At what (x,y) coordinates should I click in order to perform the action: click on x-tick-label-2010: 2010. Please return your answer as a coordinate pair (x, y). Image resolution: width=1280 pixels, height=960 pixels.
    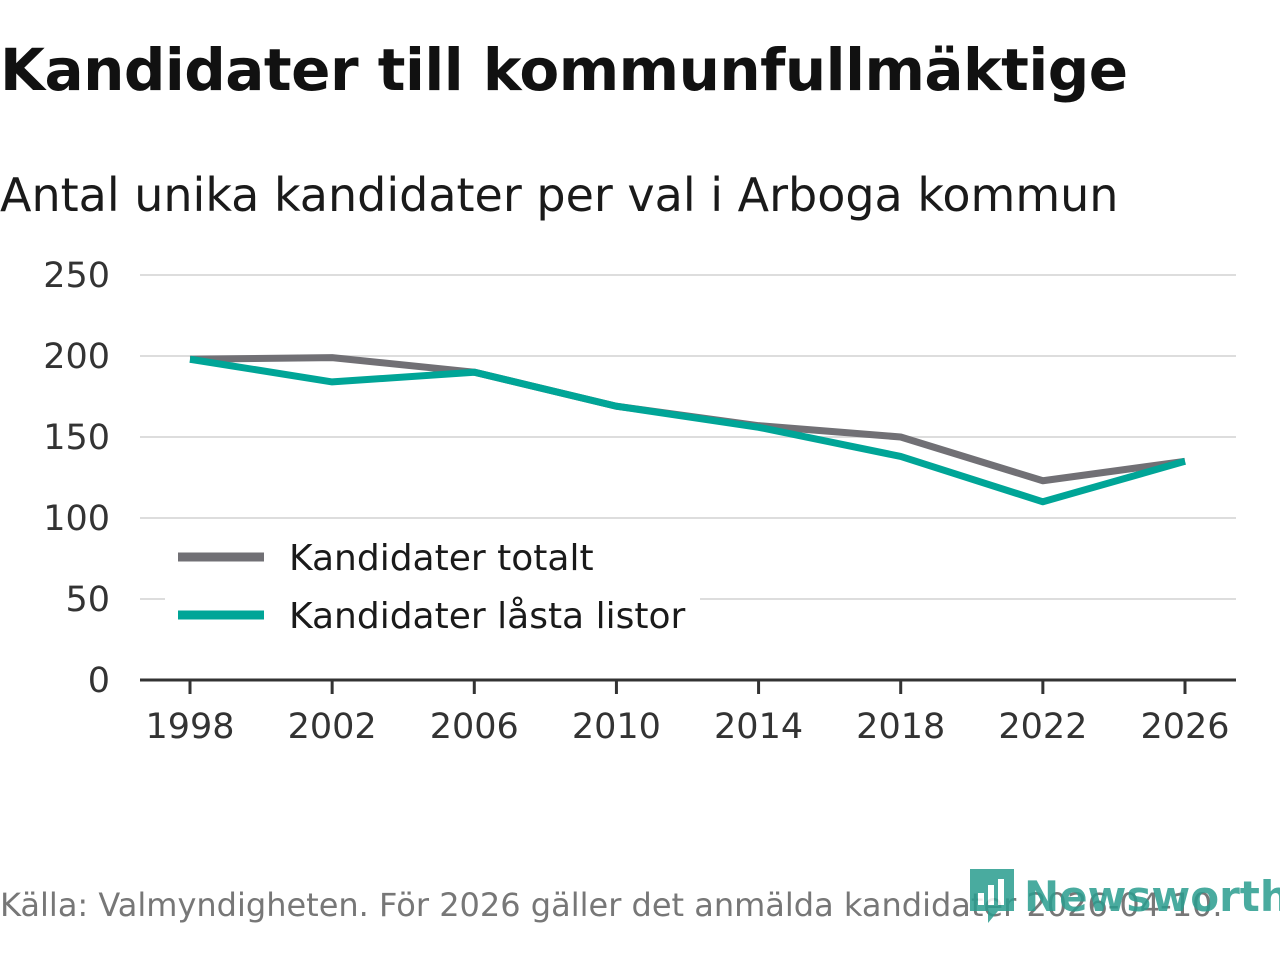
    Looking at the image, I should click on (616, 727).